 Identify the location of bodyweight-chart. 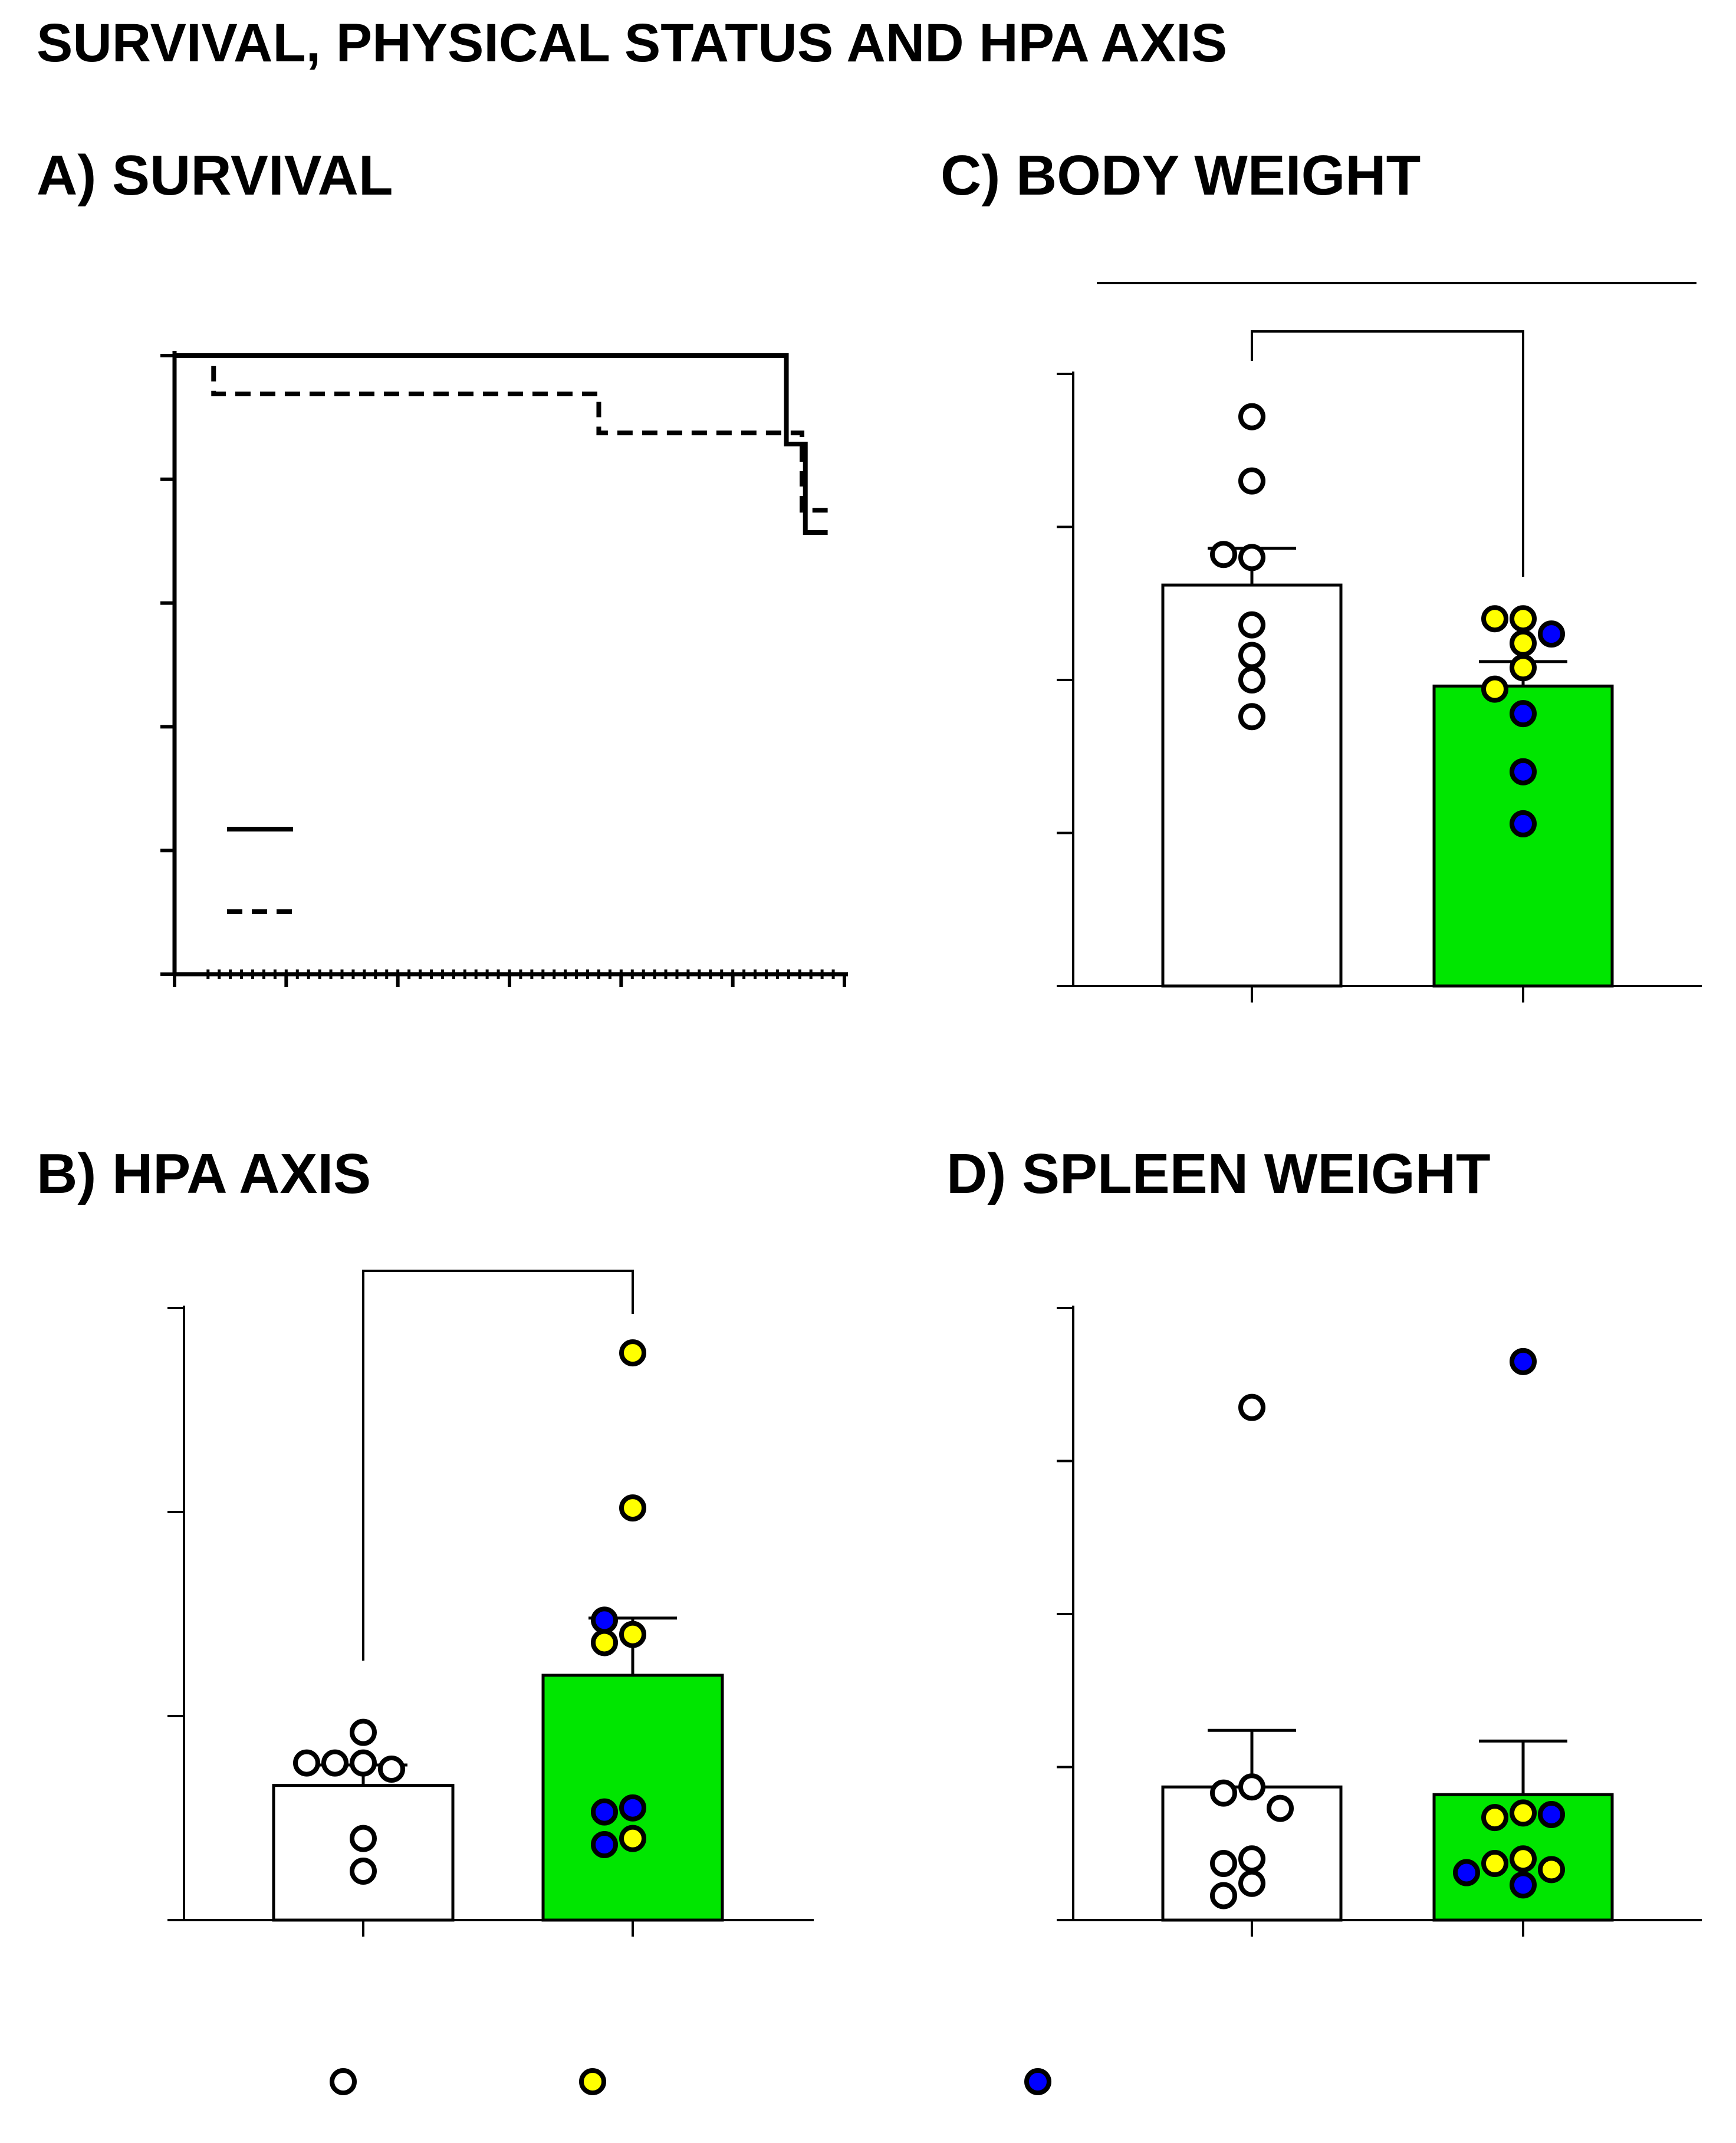
(1379, 643).